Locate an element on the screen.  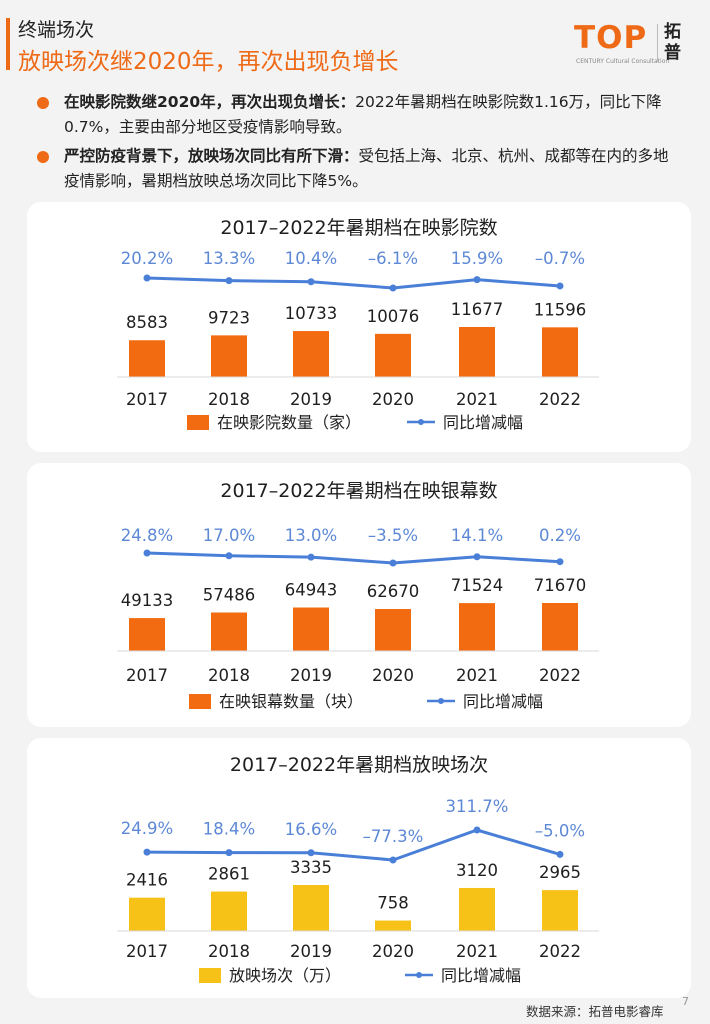
logo-mark: TOP is located at coordinates (611, 38).